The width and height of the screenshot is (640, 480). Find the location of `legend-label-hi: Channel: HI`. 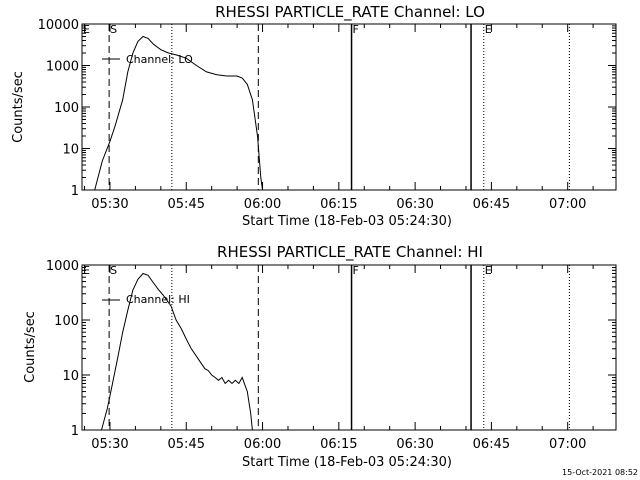

legend-label-hi: Channel: HI is located at coordinates (158, 299).